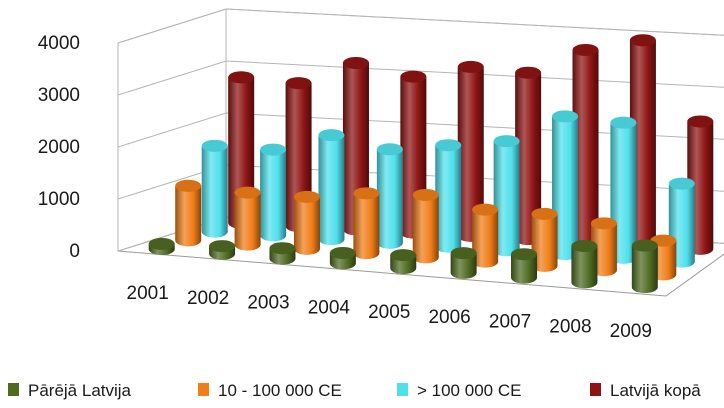  I want to click on bar-100-000-ce-2004, so click(389, 196).